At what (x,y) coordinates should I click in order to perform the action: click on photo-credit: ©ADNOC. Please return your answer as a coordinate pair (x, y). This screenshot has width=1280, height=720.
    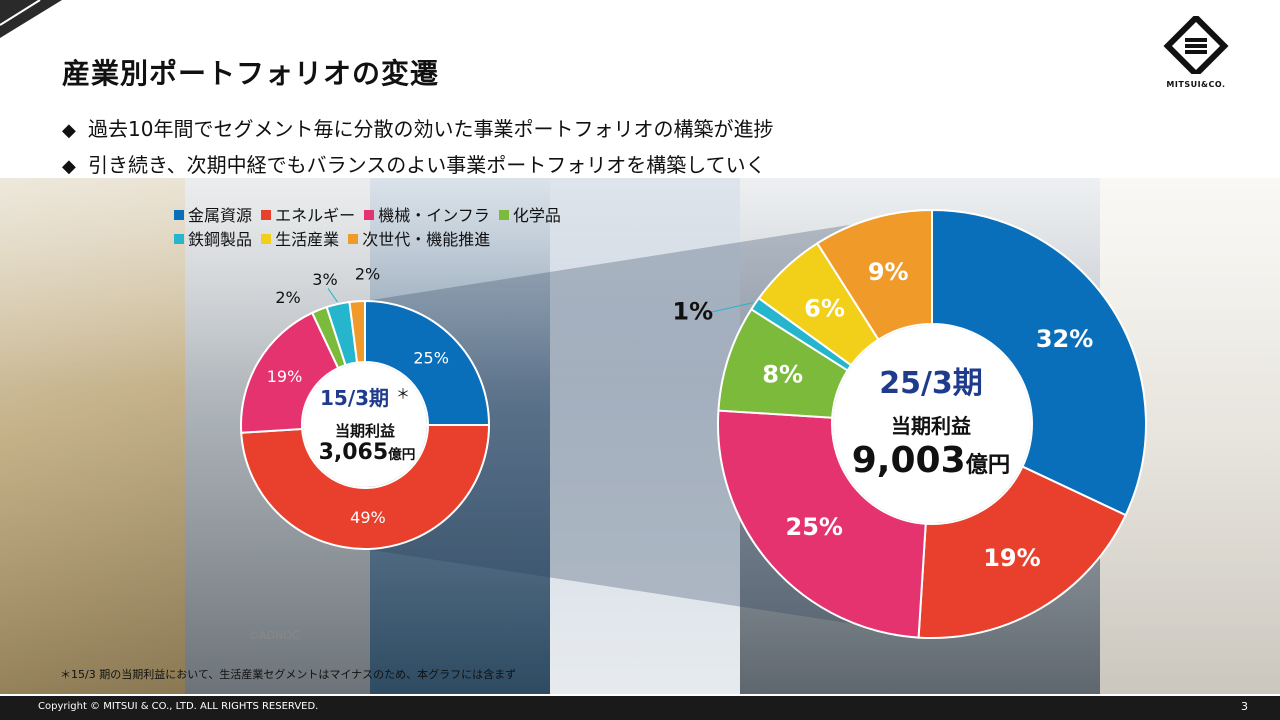
    Looking at the image, I should click on (274, 635).